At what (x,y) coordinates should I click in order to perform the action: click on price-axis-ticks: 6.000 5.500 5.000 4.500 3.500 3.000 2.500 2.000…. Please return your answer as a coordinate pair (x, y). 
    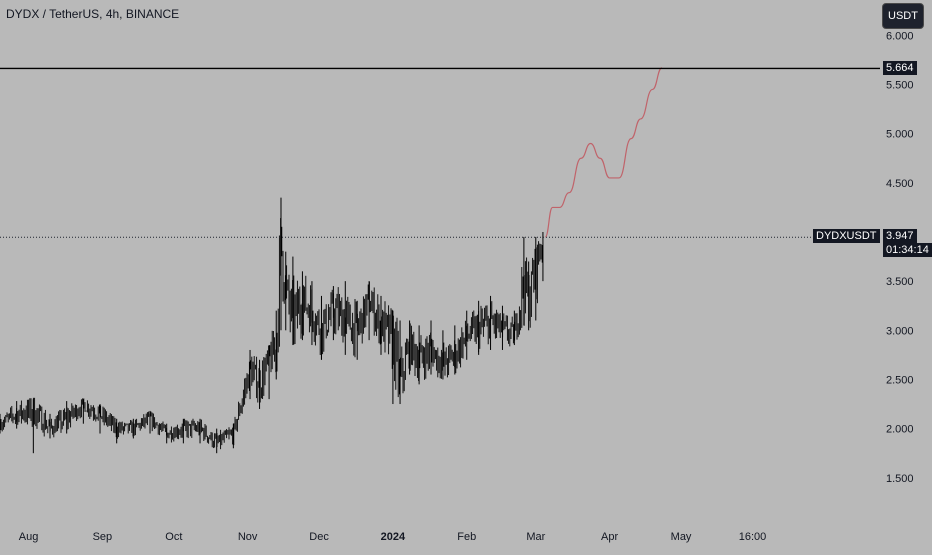
    Looking at the image, I should click on (900, 257).